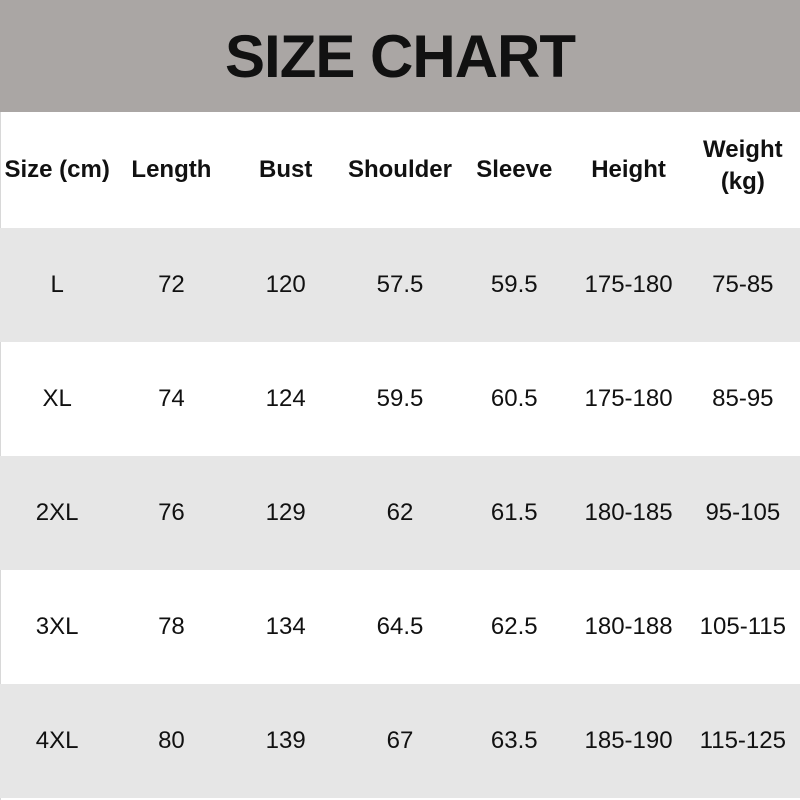 The image size is (800, 800). I want to click on table-cell: 78, so click(171, 626).